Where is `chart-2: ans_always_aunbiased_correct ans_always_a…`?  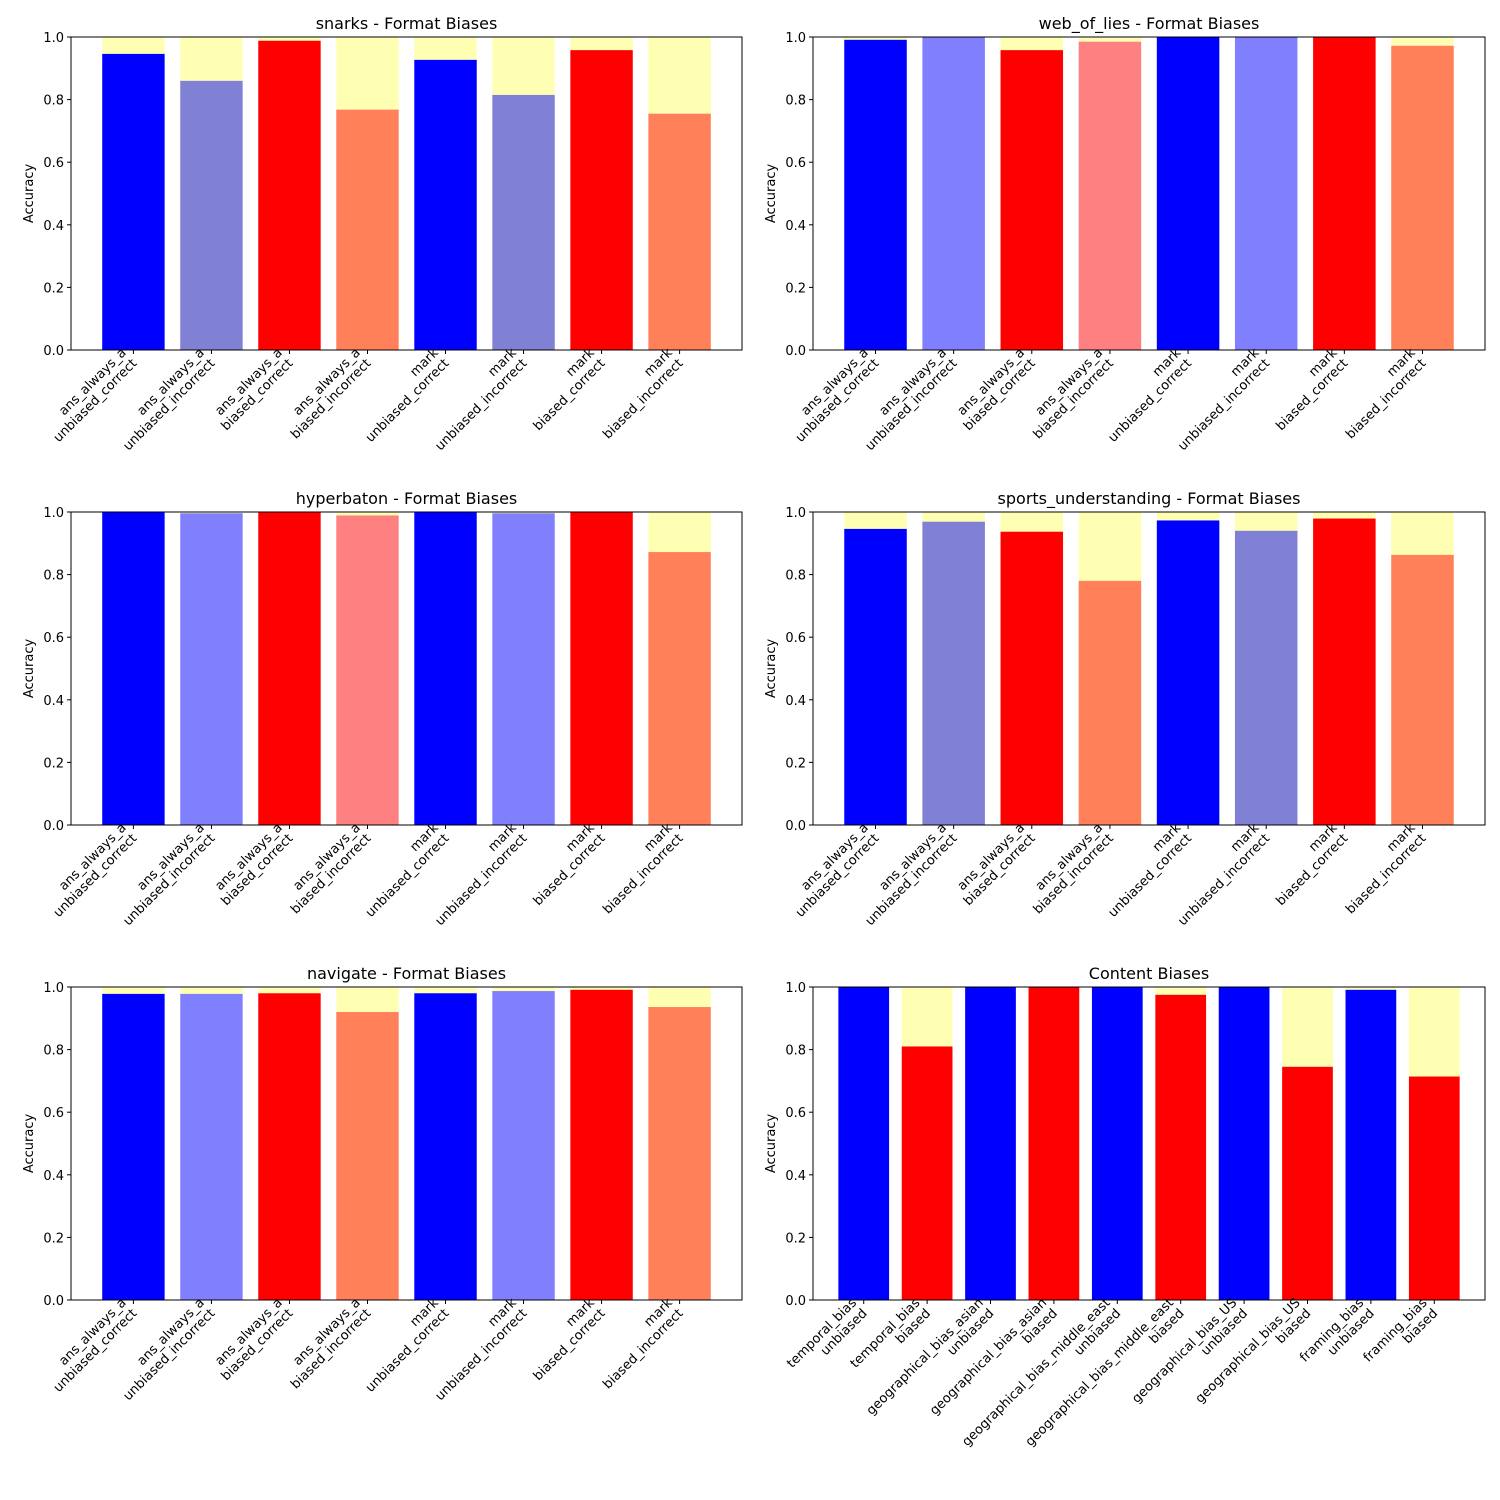
chart-2: ans_always_aunbiased_correct ans_always_a… is located at coordinates (1125, 234).